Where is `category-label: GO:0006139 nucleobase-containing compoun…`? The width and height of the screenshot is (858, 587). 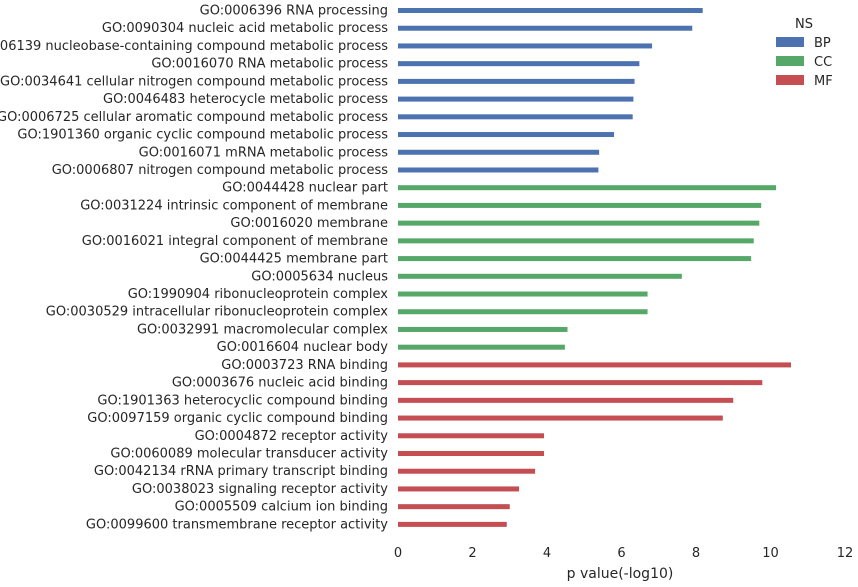 category-label: GO:0006139 nucleobase-containing compoun… is located at coordinates (194, 46).